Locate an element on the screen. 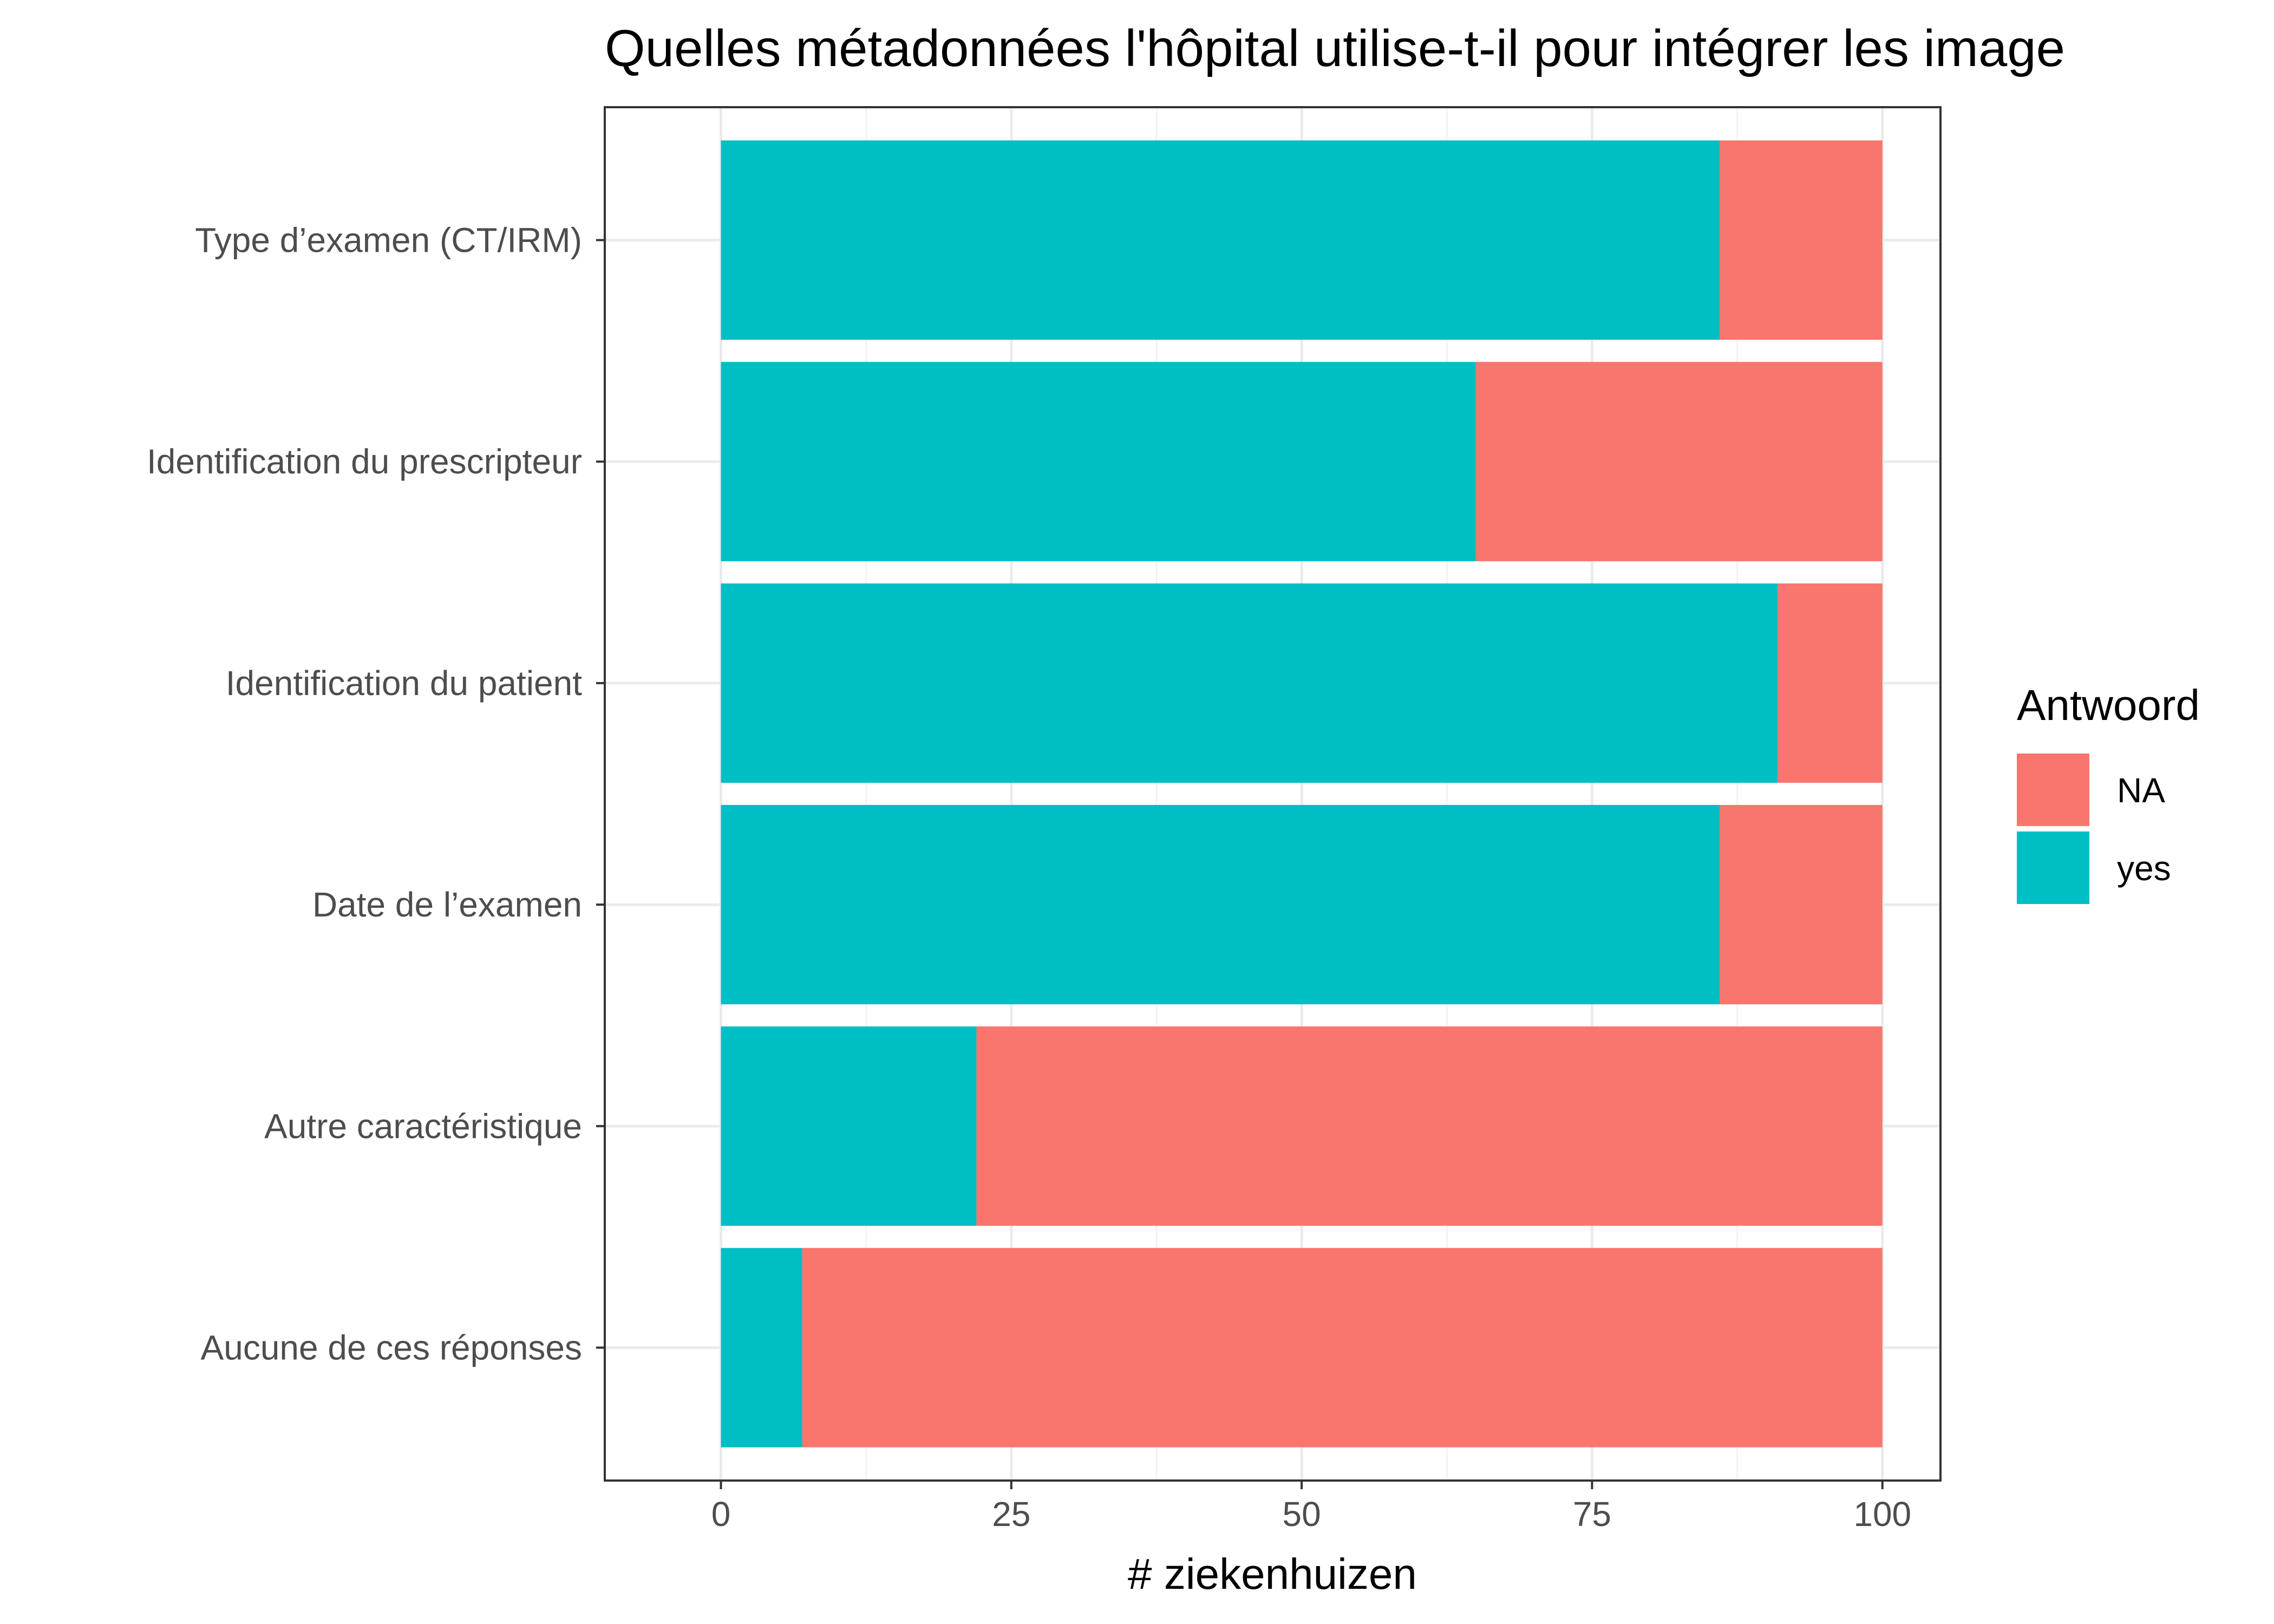 The image size is (2274, 1624). y-tick-label: Aucune de ces réponses is located at coordinates (392, 1347).